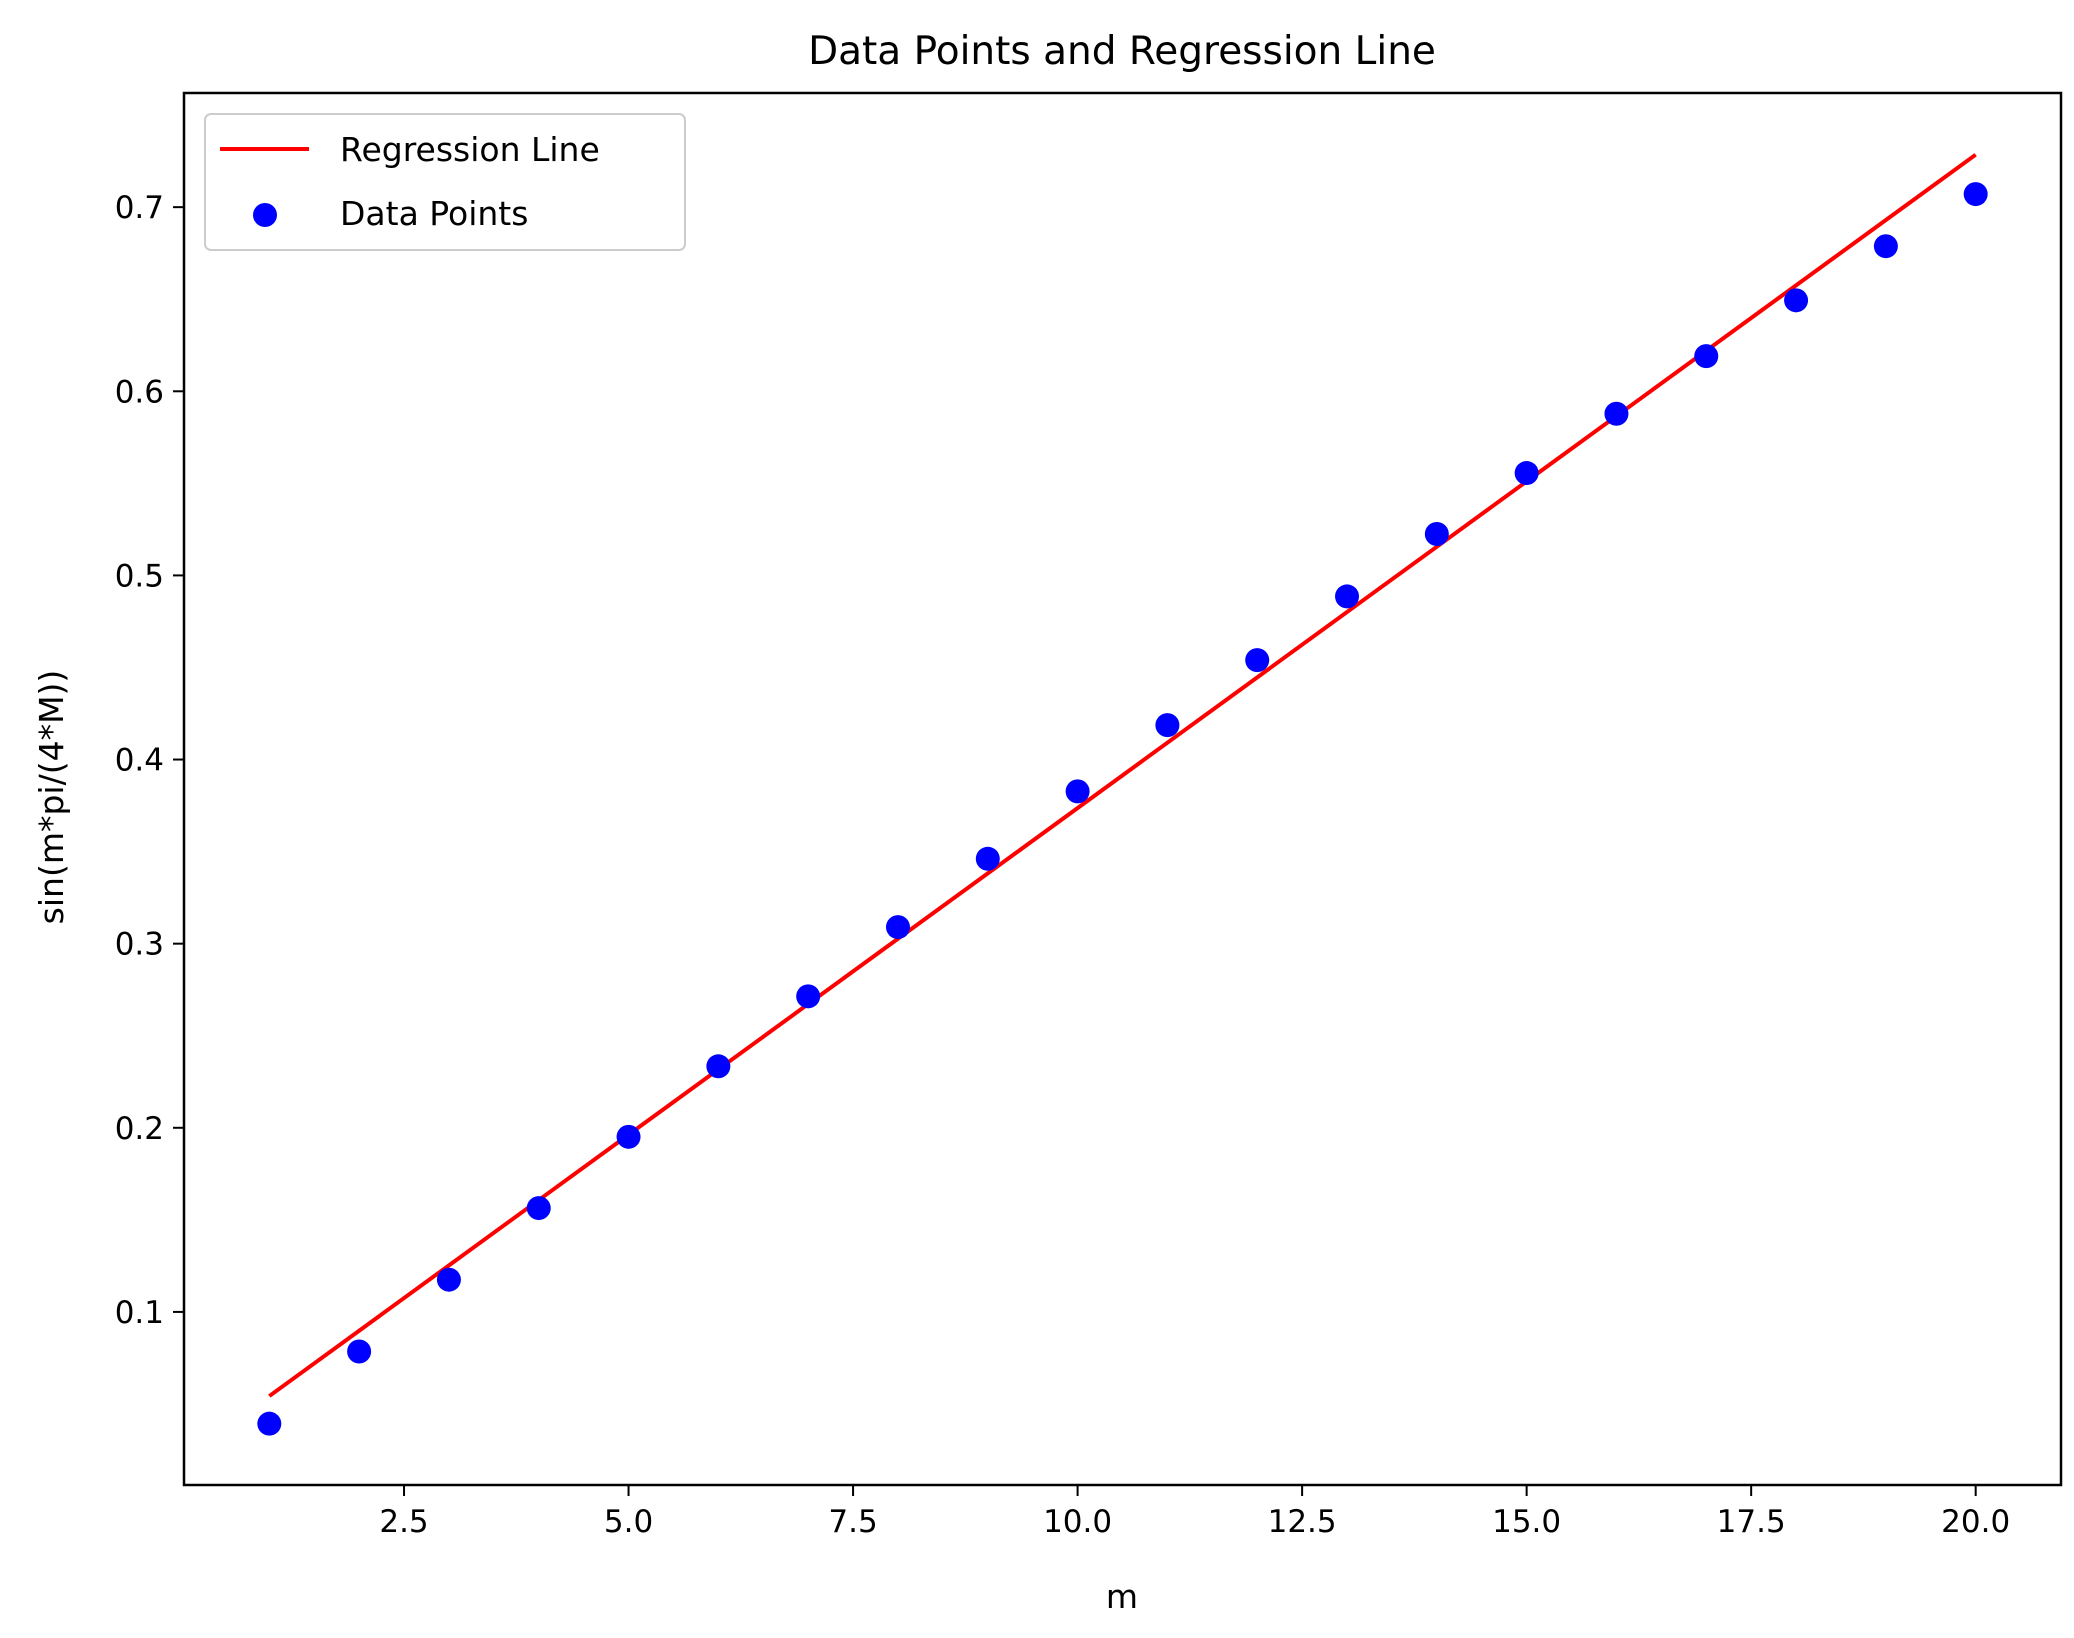 The height and width of the screenshot is (1638, 2074). What do you see at coordinates (434, 213) in the screenshot?
I see `legend-label-points: Data Points` at bounding box center [434, 213].